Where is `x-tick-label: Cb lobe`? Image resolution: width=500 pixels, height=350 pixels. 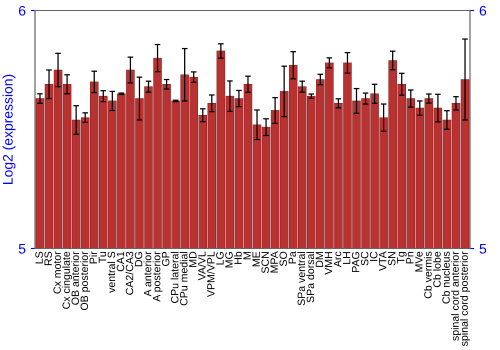 x-tick-label: Cb lobe is located at coordinates (436, 270).